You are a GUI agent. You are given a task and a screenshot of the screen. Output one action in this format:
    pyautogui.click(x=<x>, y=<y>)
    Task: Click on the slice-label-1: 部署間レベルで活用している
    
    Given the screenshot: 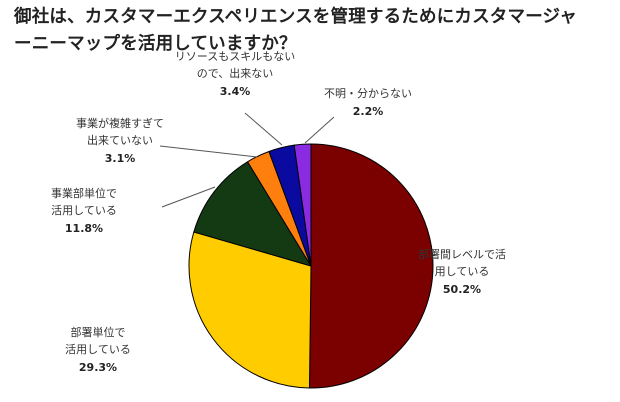 What is the action you would take?
    pyautogui.click(x=462, y=262)
    